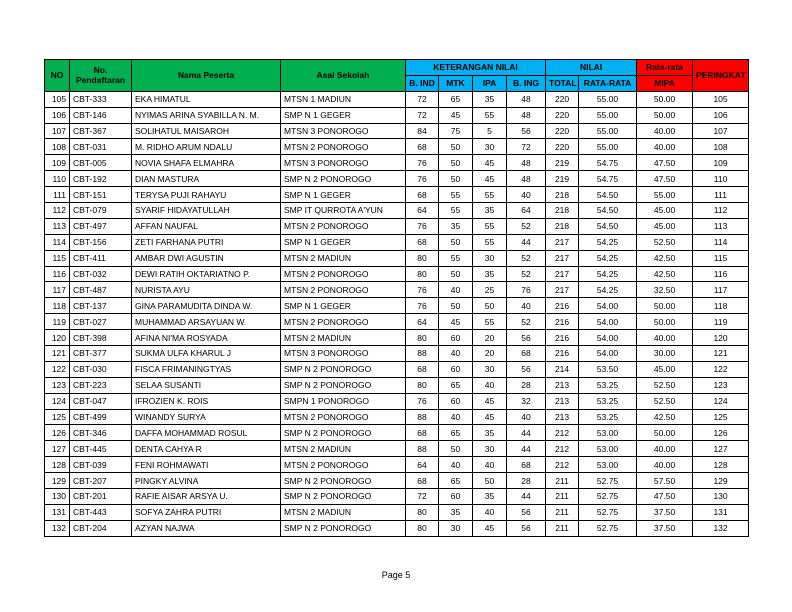  Describe the element at coordinates (721, 75) in the screenshot. I see `header-cell: PERINGKAT` at that location.